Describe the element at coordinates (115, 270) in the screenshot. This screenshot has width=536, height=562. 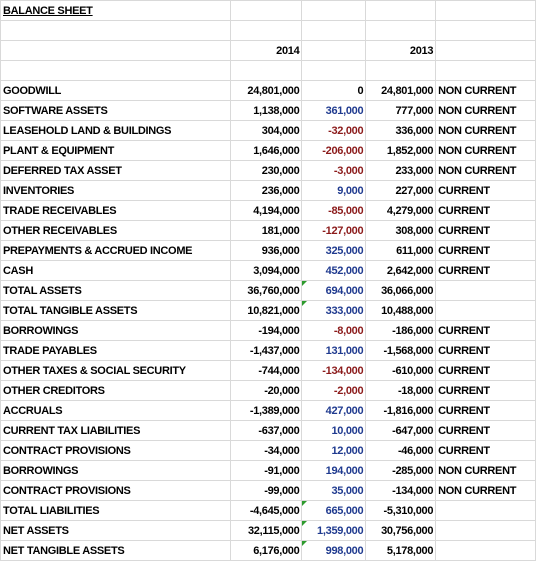
I see `item-label: CASH` at that location.